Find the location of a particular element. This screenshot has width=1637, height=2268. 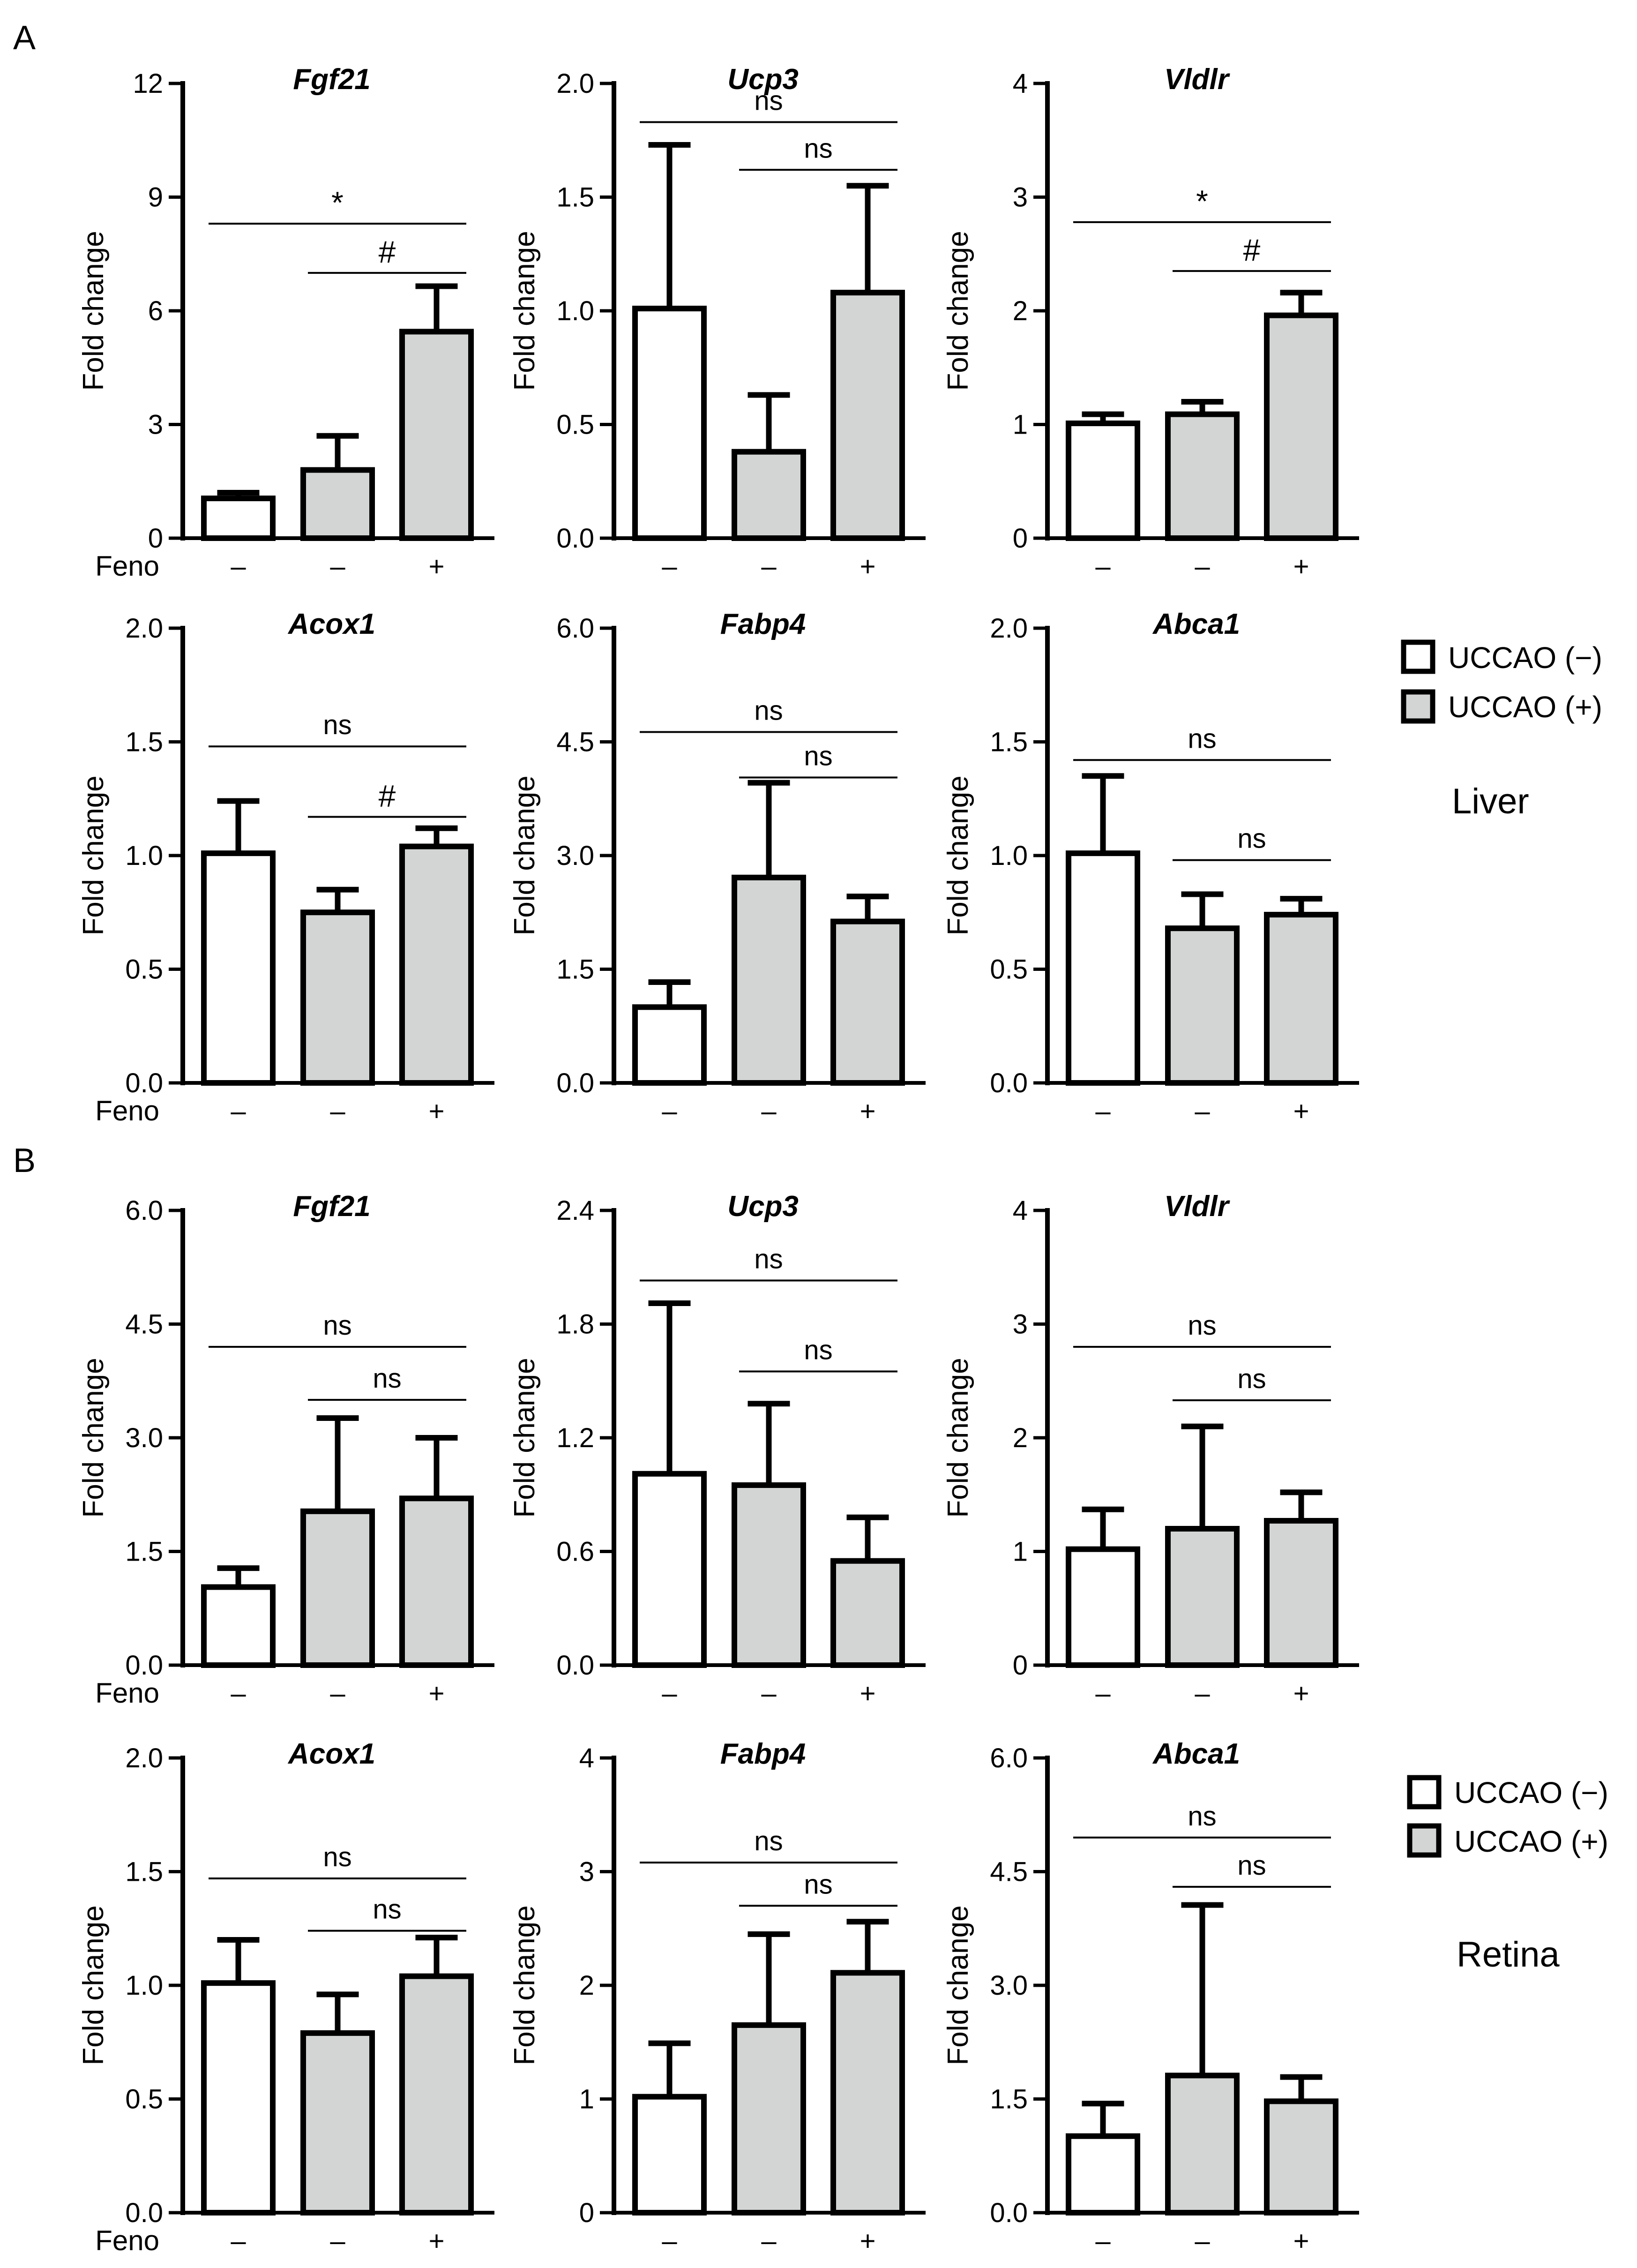

y-tick-label: 4 is located at coordinates (1021, 1210).